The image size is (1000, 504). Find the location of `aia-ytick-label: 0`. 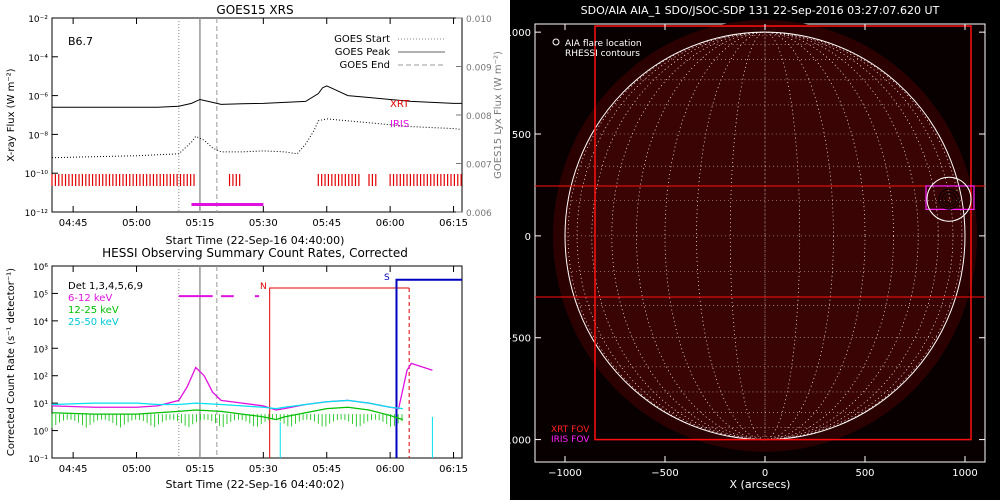

aia-ytick-label: 0 is located at coordinates (528, 237).